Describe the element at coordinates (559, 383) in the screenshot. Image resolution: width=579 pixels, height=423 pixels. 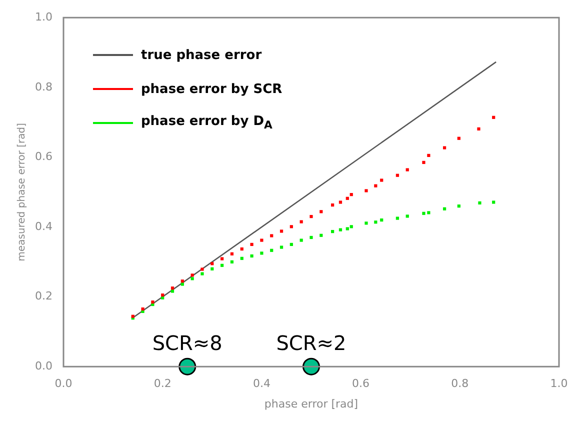
I see `x-tick-label: 1.0` at that location.